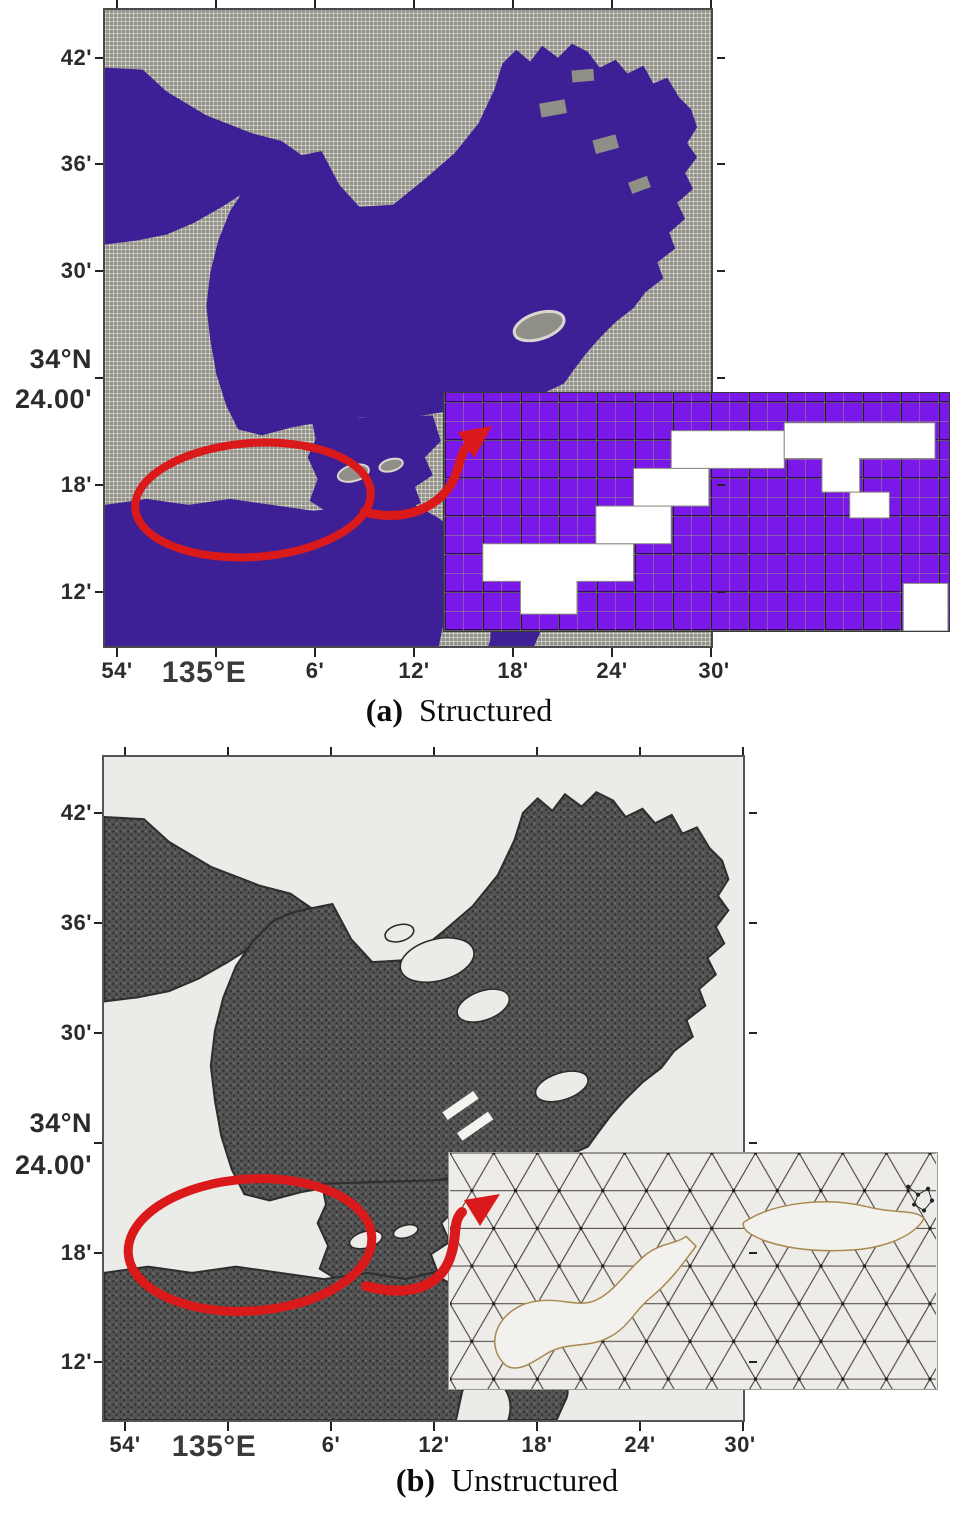  Describe the element at coordinates (595, 1302) in the screenshot. I see `inset-b-land-left` at that location.